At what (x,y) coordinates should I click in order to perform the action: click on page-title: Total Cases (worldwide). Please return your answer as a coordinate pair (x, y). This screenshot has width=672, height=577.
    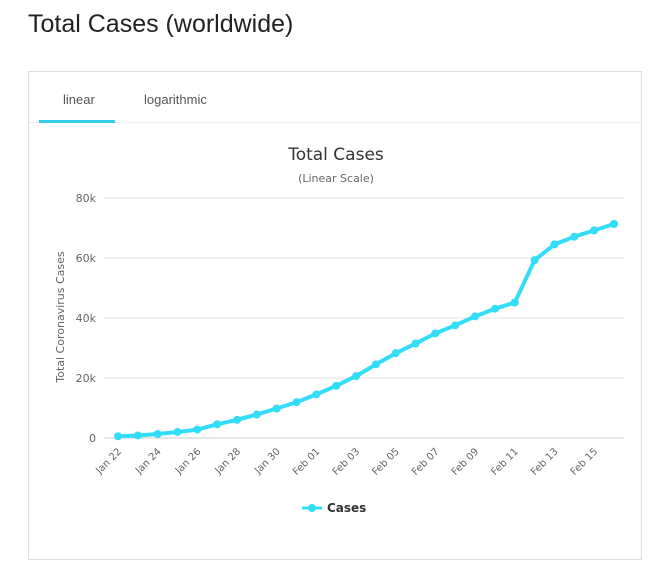
    Looking at the image, I should click on (161, 24).